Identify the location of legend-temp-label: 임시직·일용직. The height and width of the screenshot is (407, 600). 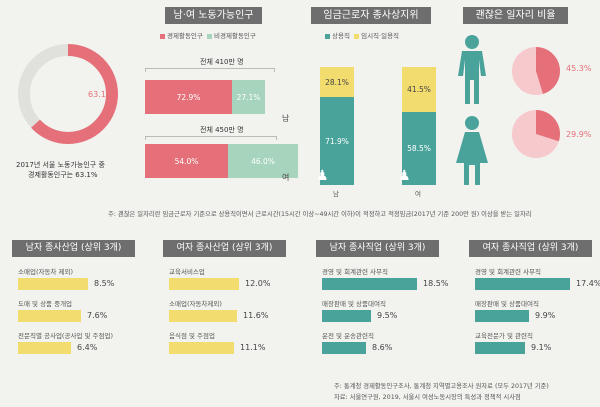
(380, 36).